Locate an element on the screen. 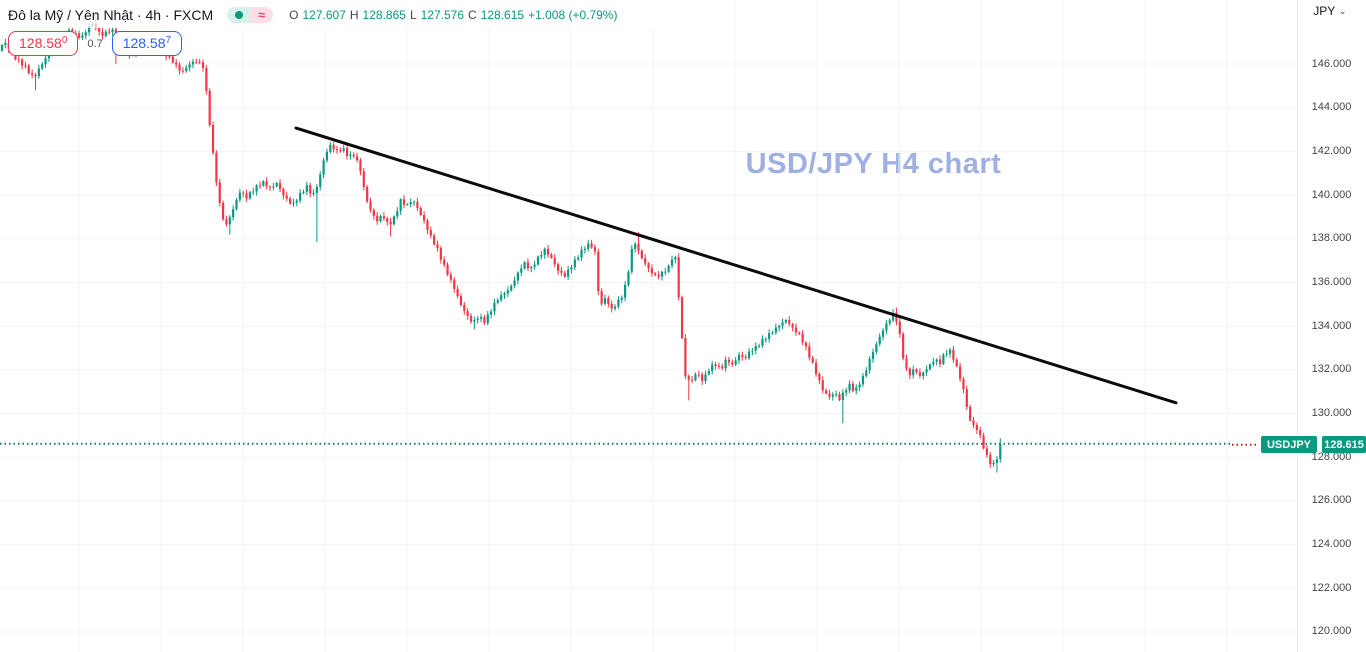 The width and height of the screenshot is (1366, 652). high-value: 128.865 is located at coordinates (384, 15).